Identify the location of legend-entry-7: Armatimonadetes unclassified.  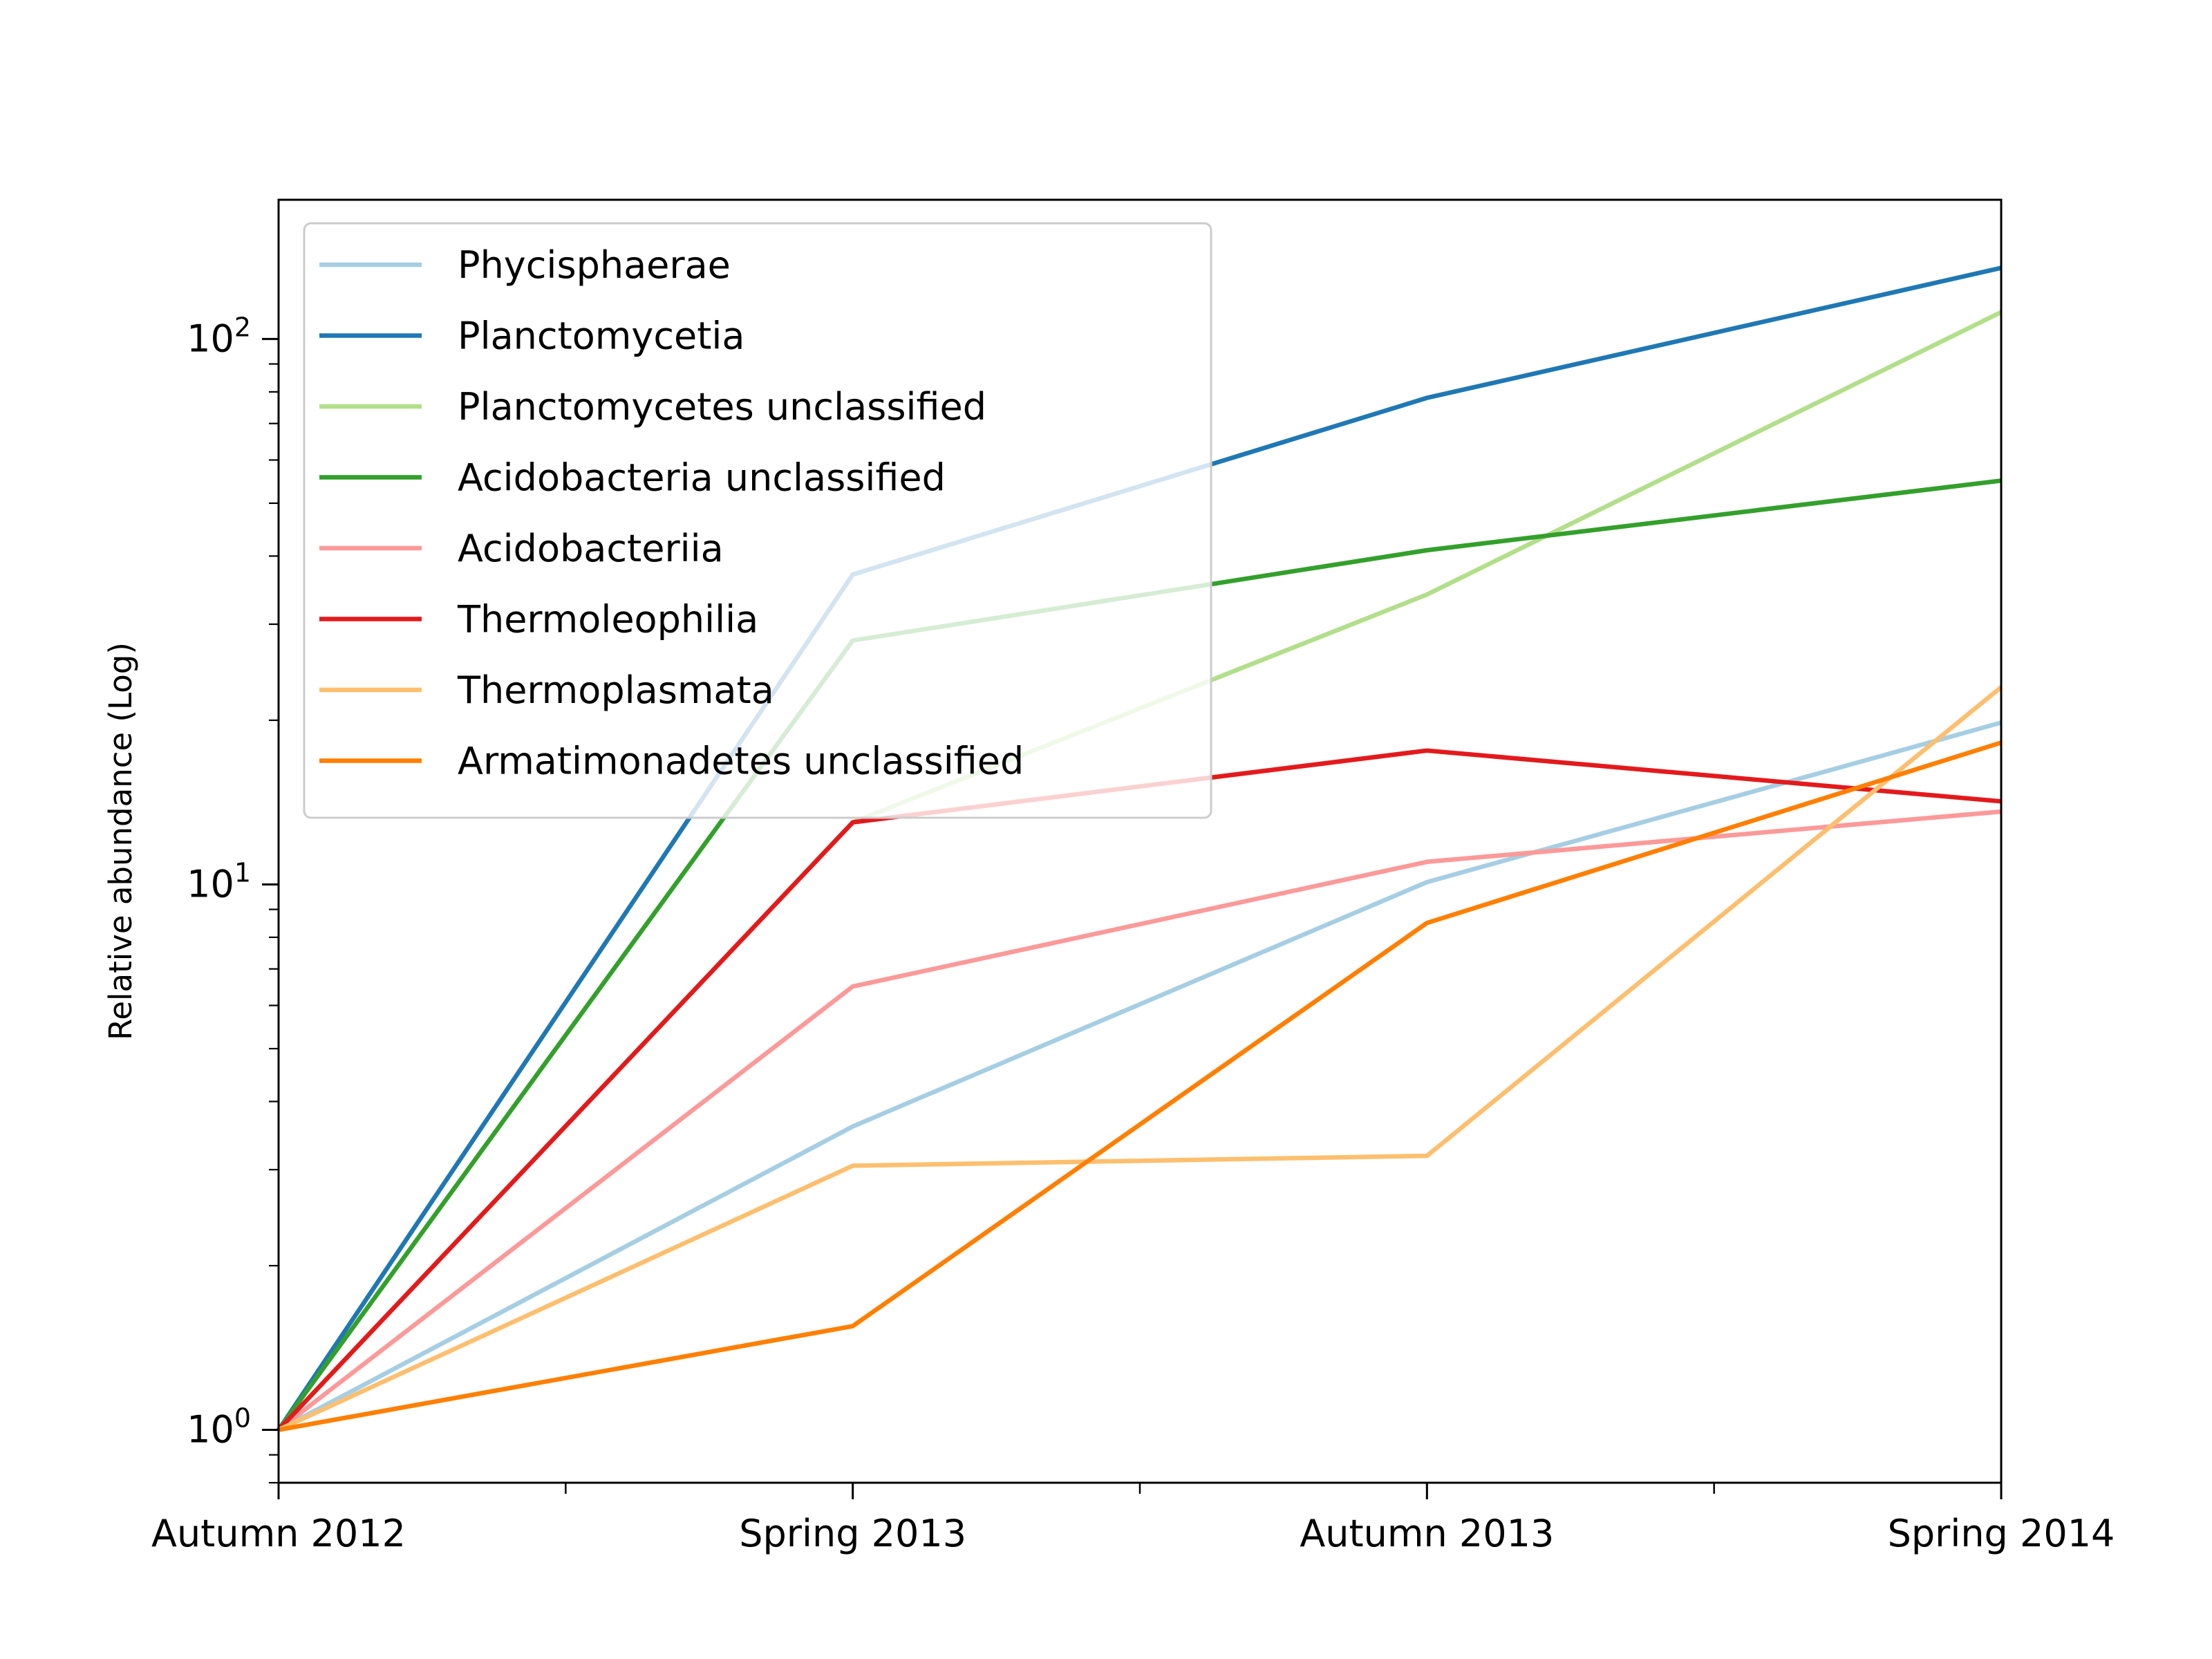
(741, 761).